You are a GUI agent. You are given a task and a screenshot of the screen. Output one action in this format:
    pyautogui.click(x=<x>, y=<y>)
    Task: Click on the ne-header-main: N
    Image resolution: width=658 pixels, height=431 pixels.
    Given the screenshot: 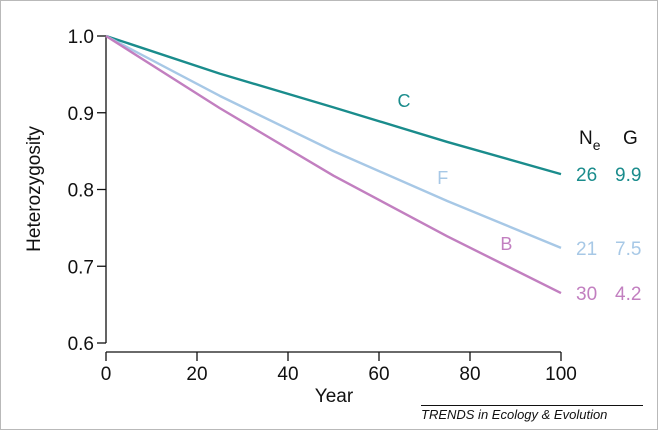 What is the action you would take?
    pyautogui.click(x=586, y=138)
    